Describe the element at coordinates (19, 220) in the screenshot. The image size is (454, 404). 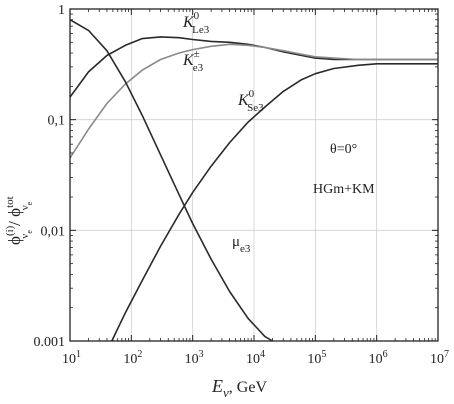
I see `y-axis-title: ϕ(i)νe / ϕtot νe` at that location.